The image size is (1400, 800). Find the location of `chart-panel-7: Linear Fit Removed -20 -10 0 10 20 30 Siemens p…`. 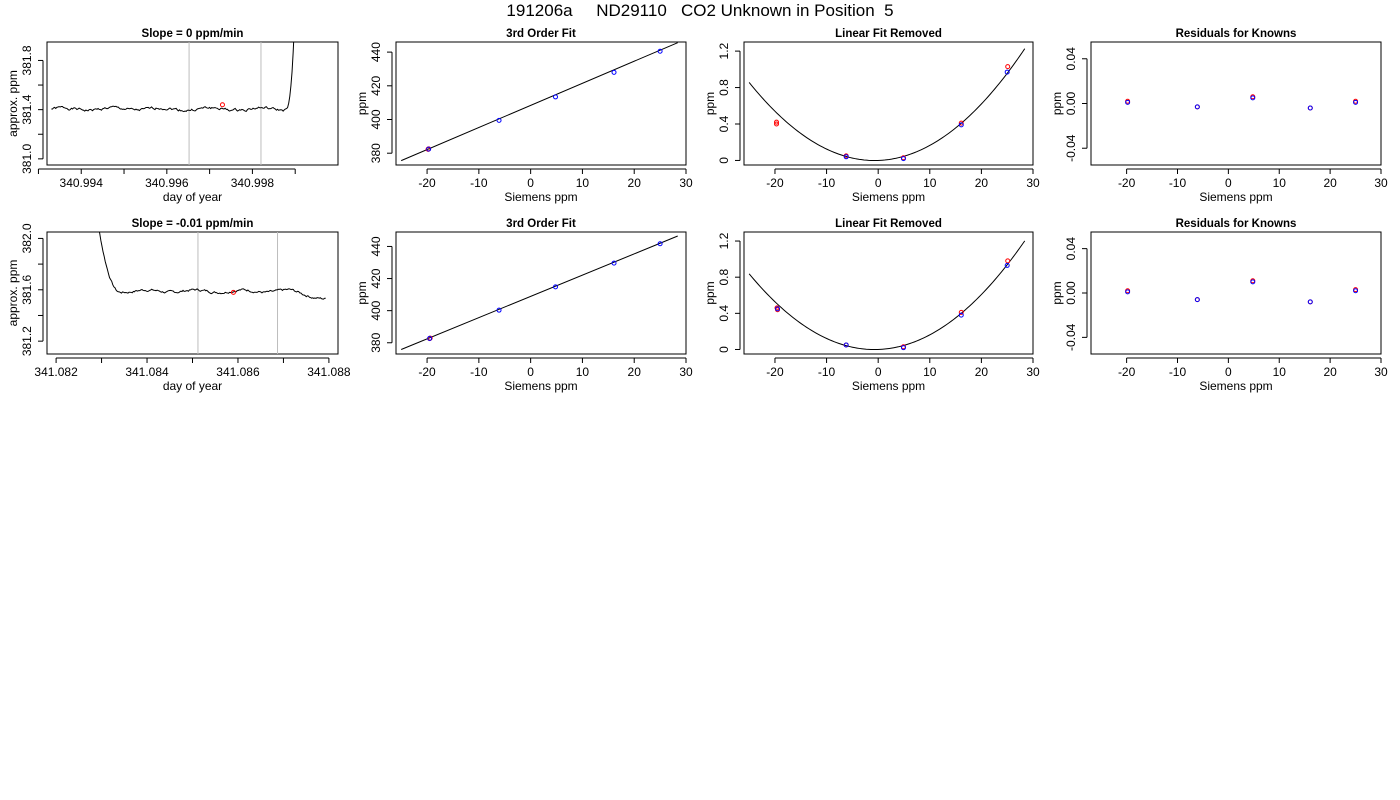

chart-panel-7: Linear Fit Removed -20 -10 0 10 20 30 Siemens p… is located at coordinates (871, 305).